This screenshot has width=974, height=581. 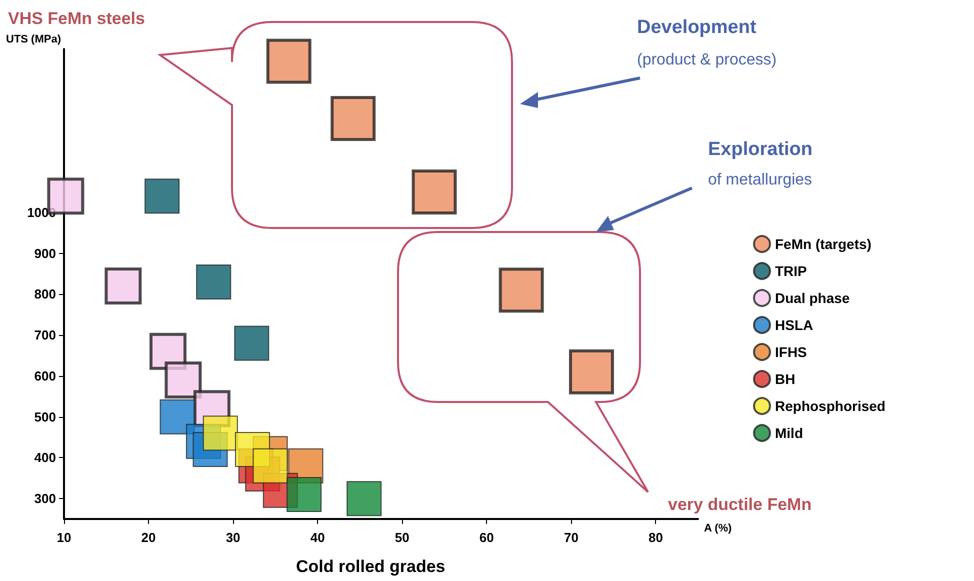 I want to click on x-tick-label: 60, so click(x=486, y=537).